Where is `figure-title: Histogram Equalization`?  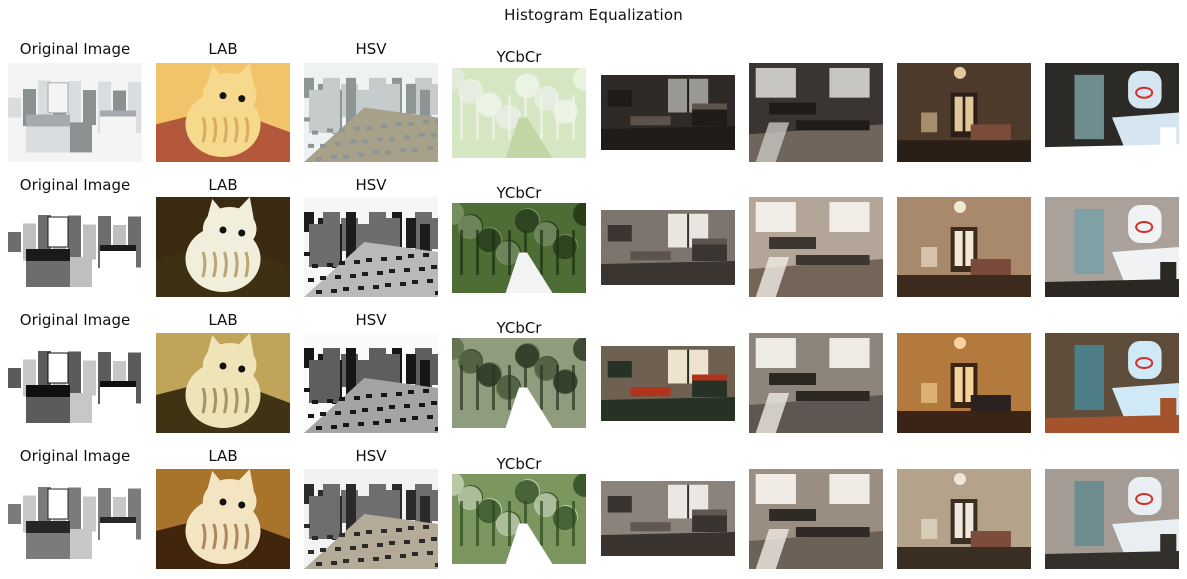 figure-title: Histogram Equalization is located at coordinates (593, 15).